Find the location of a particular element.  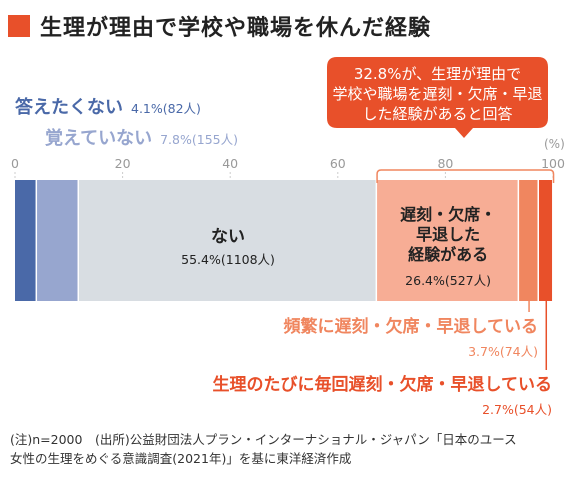

tick-label-20: 20 is located at coordinates (123, 163).